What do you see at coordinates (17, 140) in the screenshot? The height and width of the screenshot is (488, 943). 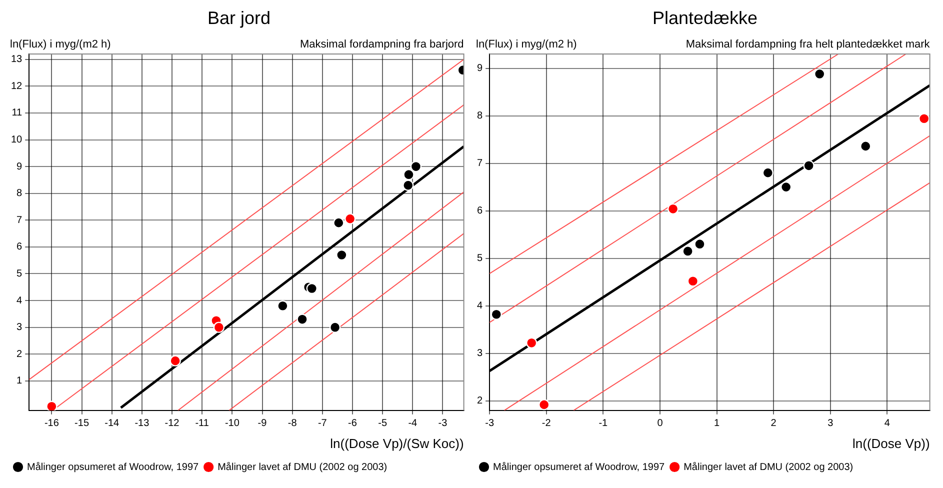 I see `y-tick-label: 10` at bounding box center [17, 140].